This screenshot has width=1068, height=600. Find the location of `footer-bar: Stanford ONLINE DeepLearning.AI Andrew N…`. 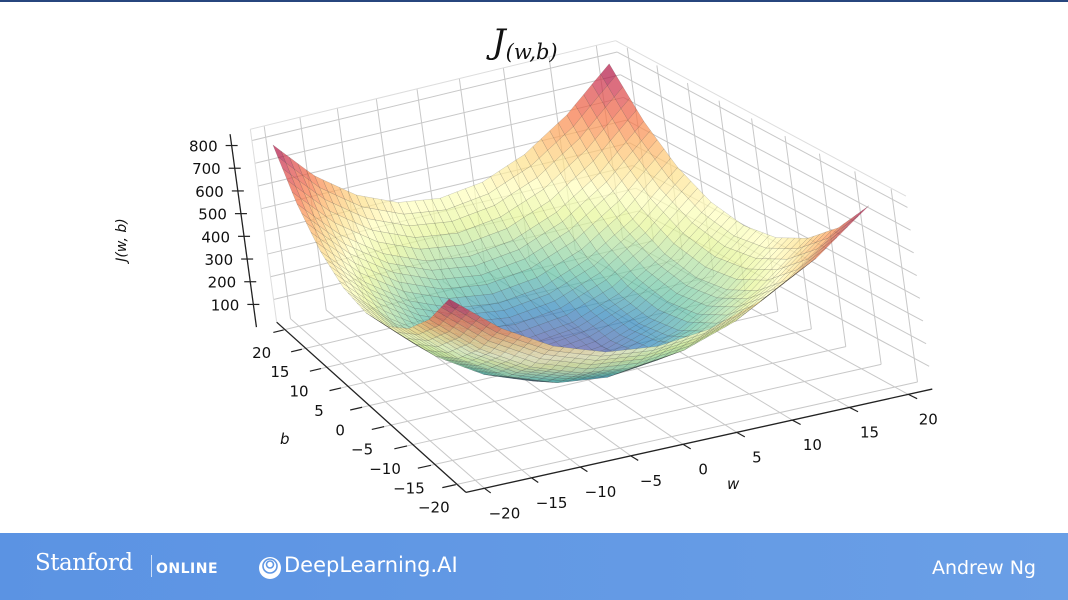

footer-bar: Stanford ONLINE DeepLearning.AI Andrew N… is located at coordinates (534, 566).